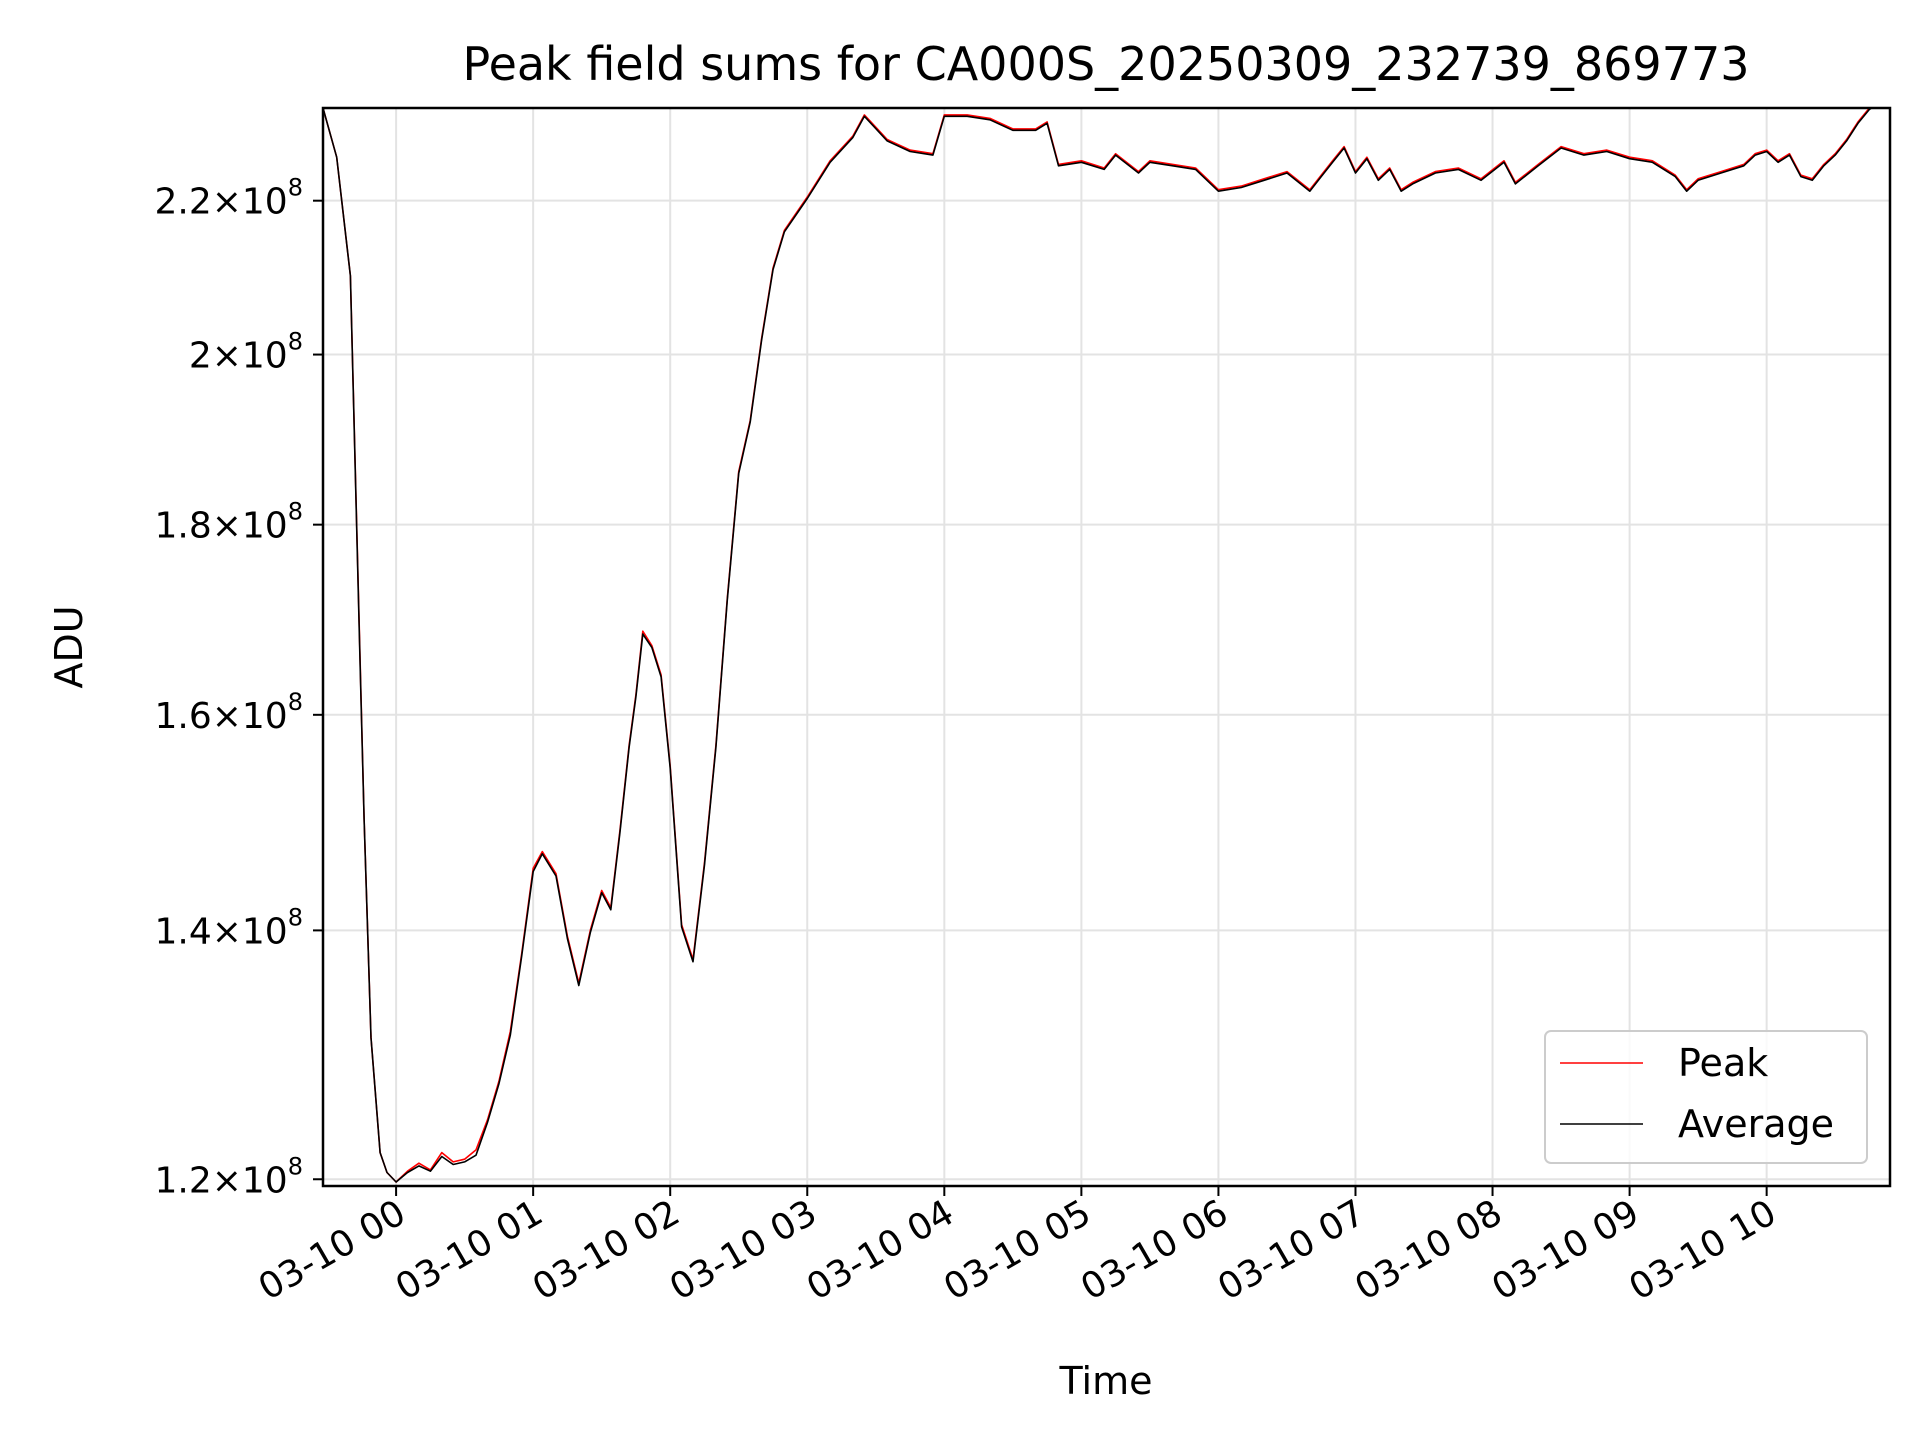  I want to click on legend-box, so click(1706, 1097).